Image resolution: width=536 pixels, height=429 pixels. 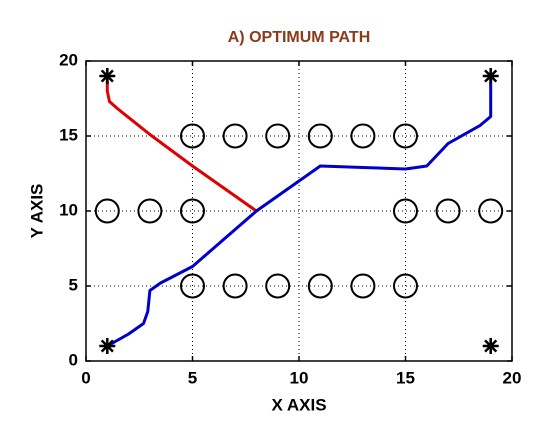 What do you see at coordinates (512, 377) in the screenshot?
I see `x-tick-label: 20` at bounding box center [512, 377].